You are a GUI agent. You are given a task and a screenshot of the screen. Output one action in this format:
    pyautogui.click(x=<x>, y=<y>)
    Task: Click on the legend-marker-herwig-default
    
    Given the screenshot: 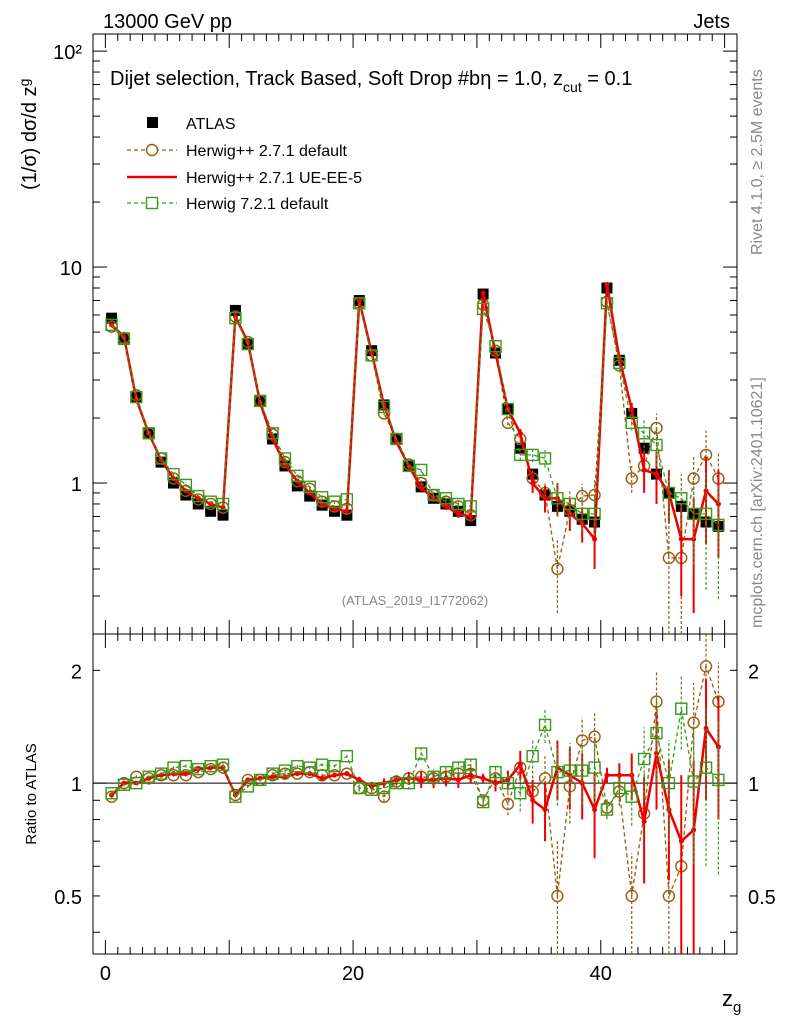 What is the action you would take?
    pyautogui.click(x=152, y=150)
    